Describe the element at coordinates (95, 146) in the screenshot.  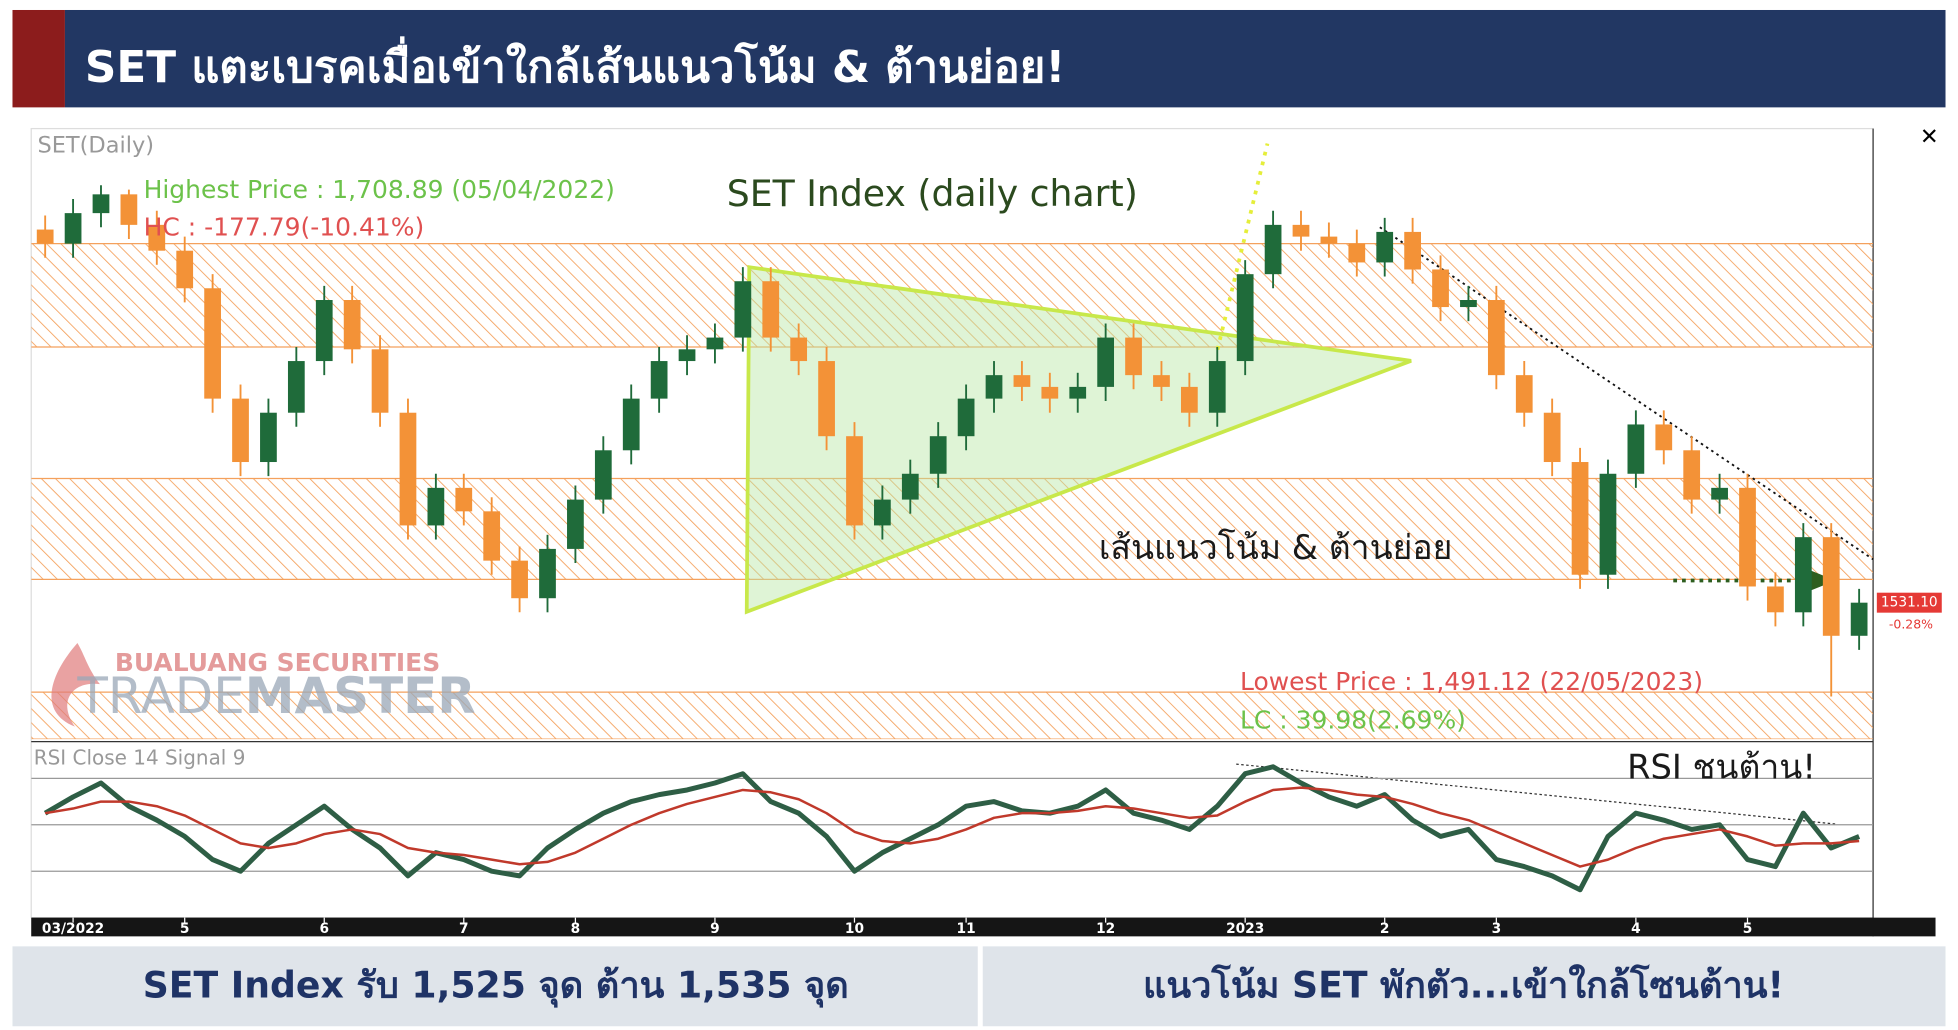
I see `chart-subtitle: SET(Daily)` at that location.